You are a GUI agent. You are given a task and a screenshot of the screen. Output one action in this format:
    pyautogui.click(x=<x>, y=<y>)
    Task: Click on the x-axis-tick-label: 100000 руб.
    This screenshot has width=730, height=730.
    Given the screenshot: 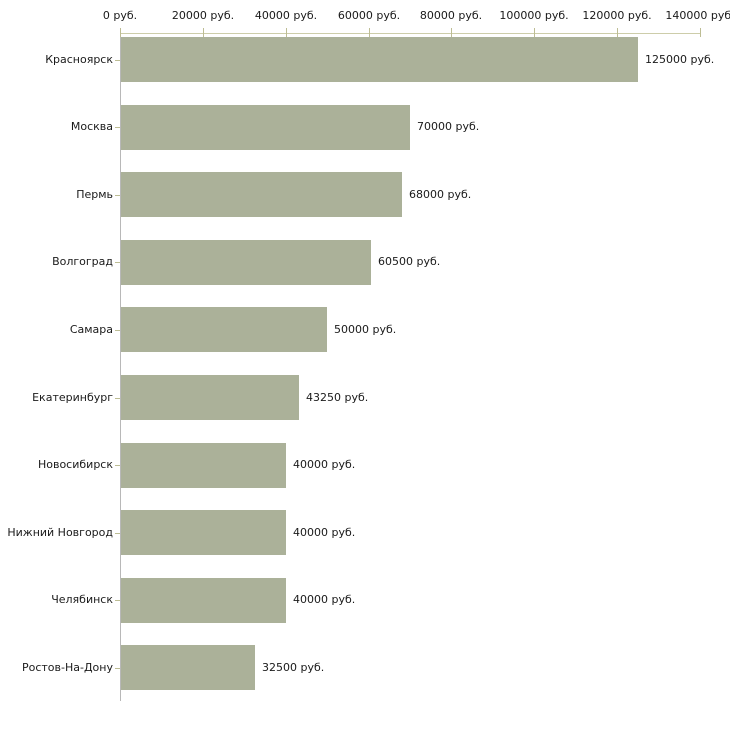 What is the action you would take?
    pyautogui.click(x=534, y=15)
    